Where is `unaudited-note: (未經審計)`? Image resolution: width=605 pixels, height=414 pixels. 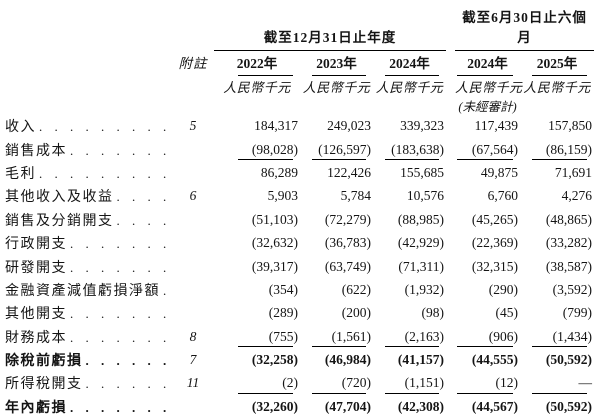 unaudited-note: (未經審計) is located at coordinates (487, 106).